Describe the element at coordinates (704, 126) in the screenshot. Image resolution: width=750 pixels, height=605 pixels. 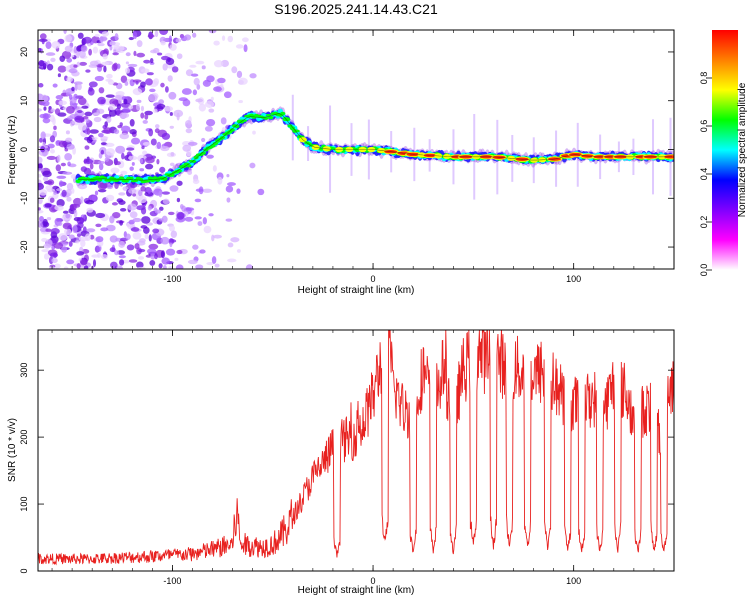
I see `colorbar-tick-label: 0.6` at that location.